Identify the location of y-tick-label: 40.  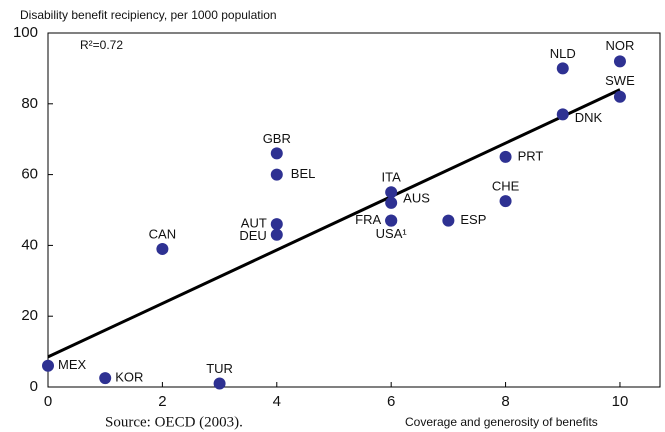
(29, 244).